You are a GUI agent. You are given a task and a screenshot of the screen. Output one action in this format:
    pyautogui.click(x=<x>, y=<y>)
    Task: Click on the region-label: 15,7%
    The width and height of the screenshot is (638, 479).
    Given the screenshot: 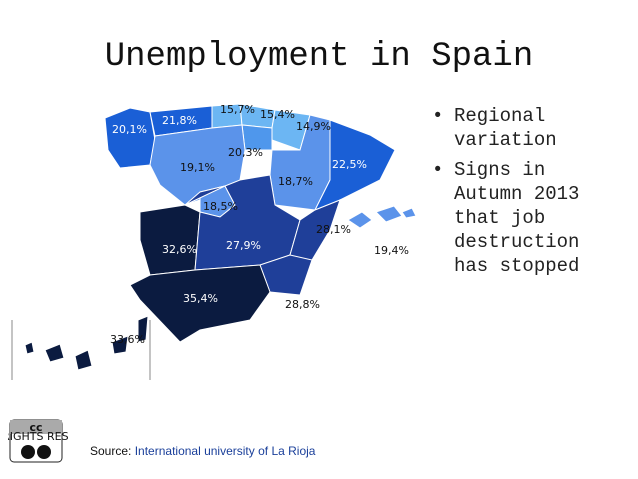 What is the action you would take?
    pyautogui.click(x=237, y=109)
    